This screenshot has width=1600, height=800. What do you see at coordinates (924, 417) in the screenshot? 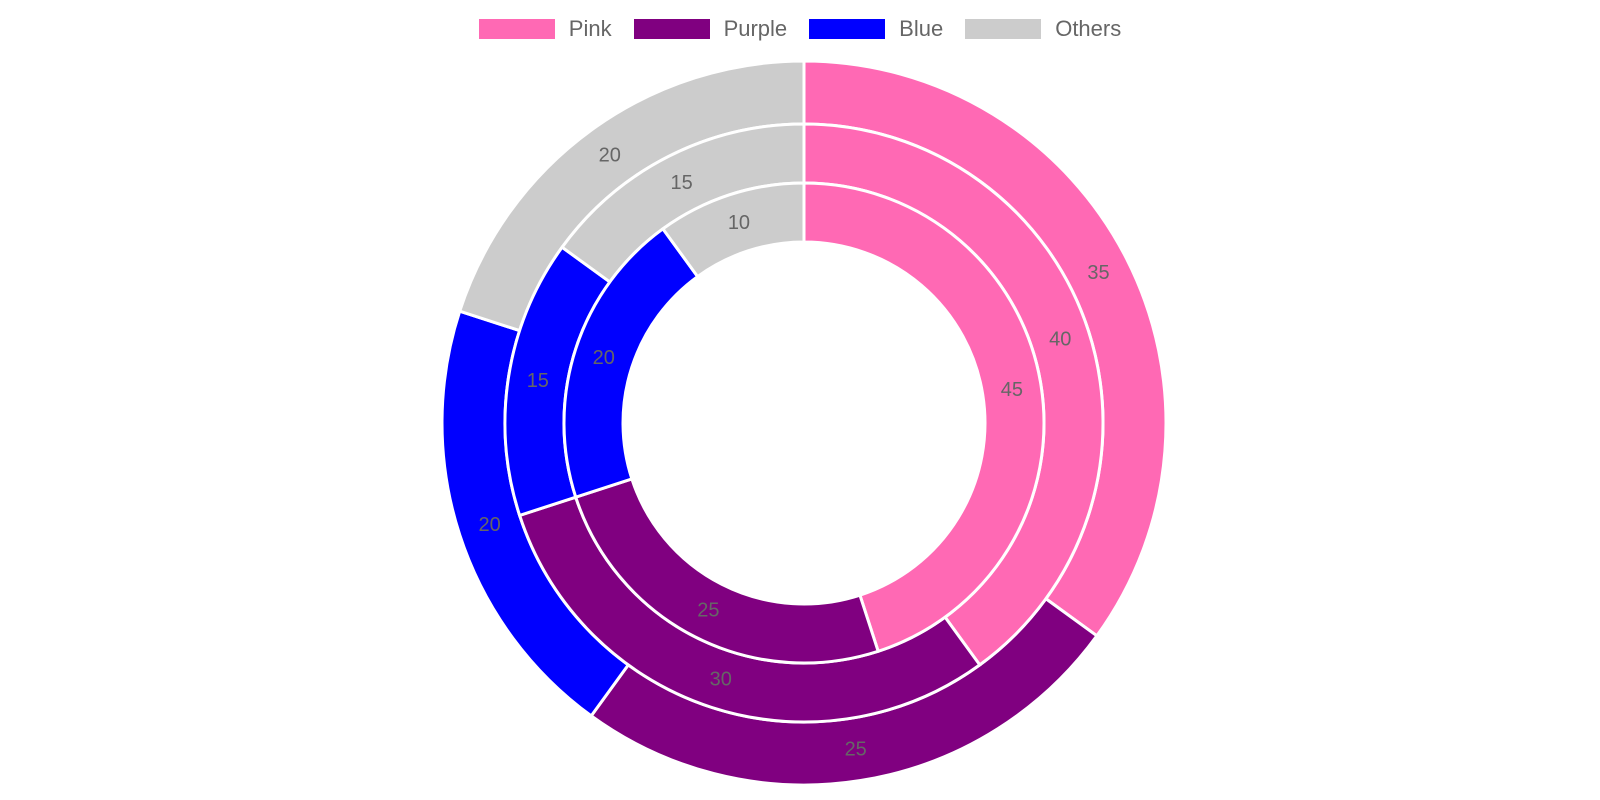
I see `slice-inner-pink` at bounding box center [924, 417].